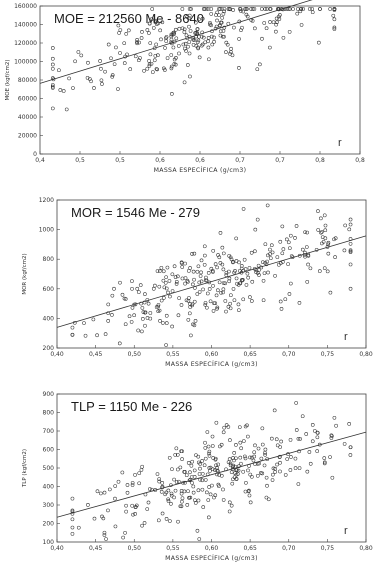 The image size is (376, 564). What do you see at coordinates (131, 406) in the screenshot?
I see `equation-label: TLP = 1150 Me - 226` at bounding box center [131, 406].